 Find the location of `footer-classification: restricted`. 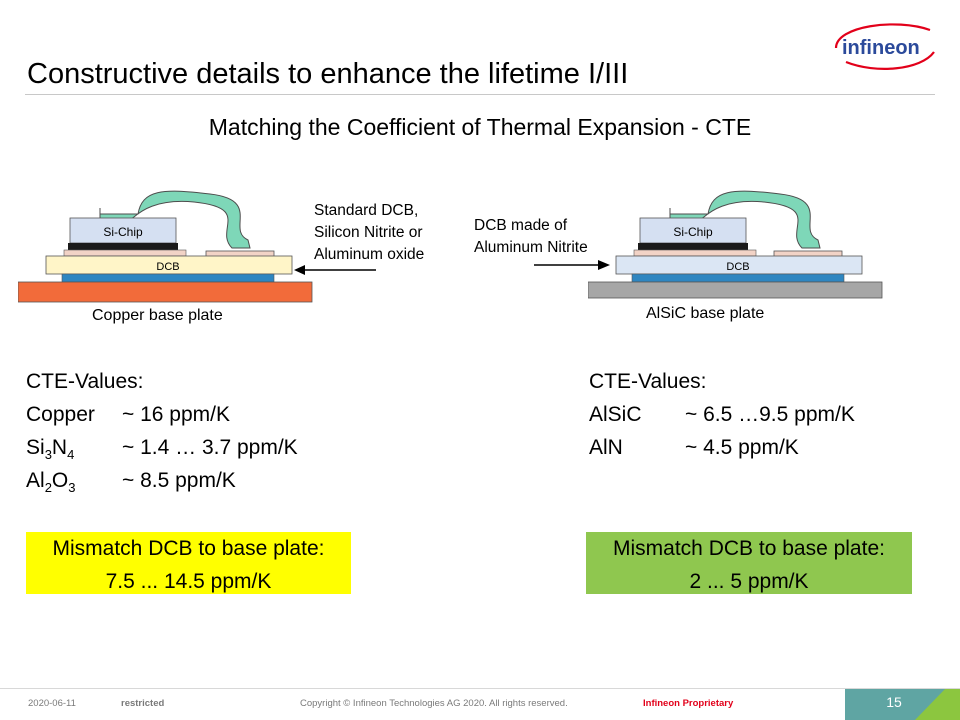

footer-classification: restricted is located at coordinates (143, 703).